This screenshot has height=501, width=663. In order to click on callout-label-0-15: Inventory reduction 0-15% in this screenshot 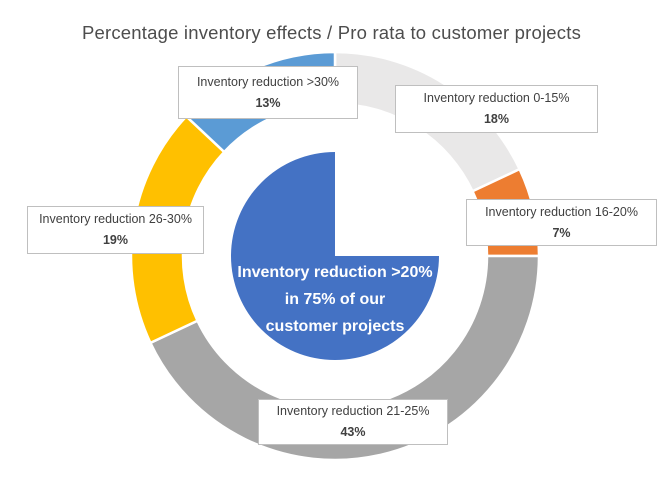, I will do `click(496, 98)`.